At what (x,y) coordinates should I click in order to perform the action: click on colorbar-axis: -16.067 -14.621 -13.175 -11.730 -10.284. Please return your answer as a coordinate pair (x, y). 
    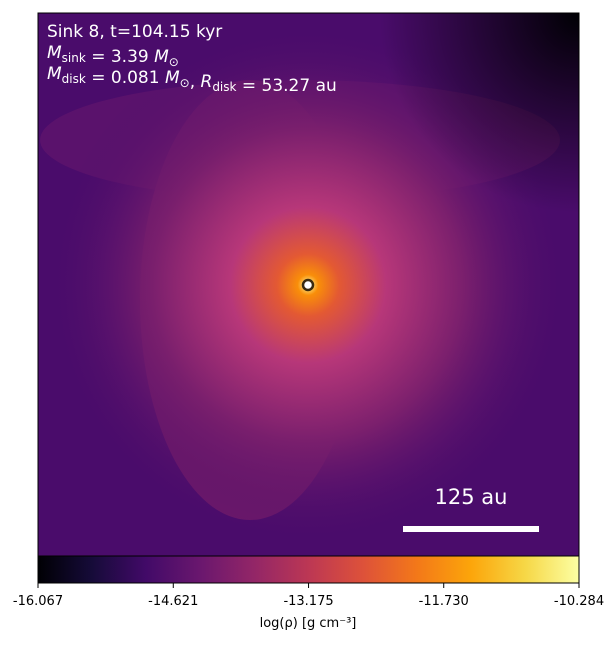
    Looking at the image, I should click on (308, 596).